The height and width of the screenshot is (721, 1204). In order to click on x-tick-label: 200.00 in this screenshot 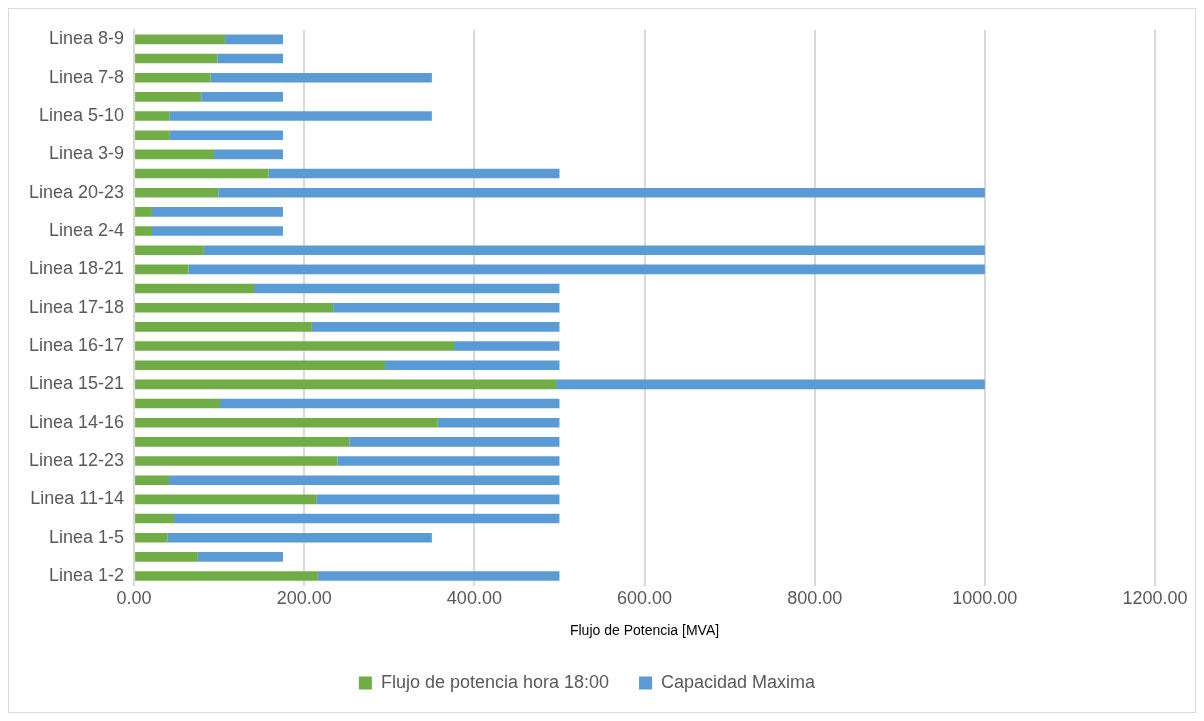, I will do `click(304, 598)`.